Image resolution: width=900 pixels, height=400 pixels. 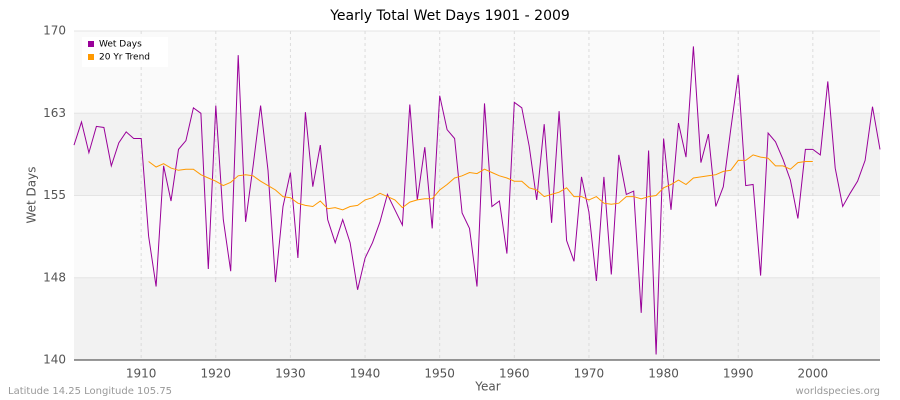 What do you see at coordinates (141, 374) in the screenshot?
I see `x-tick-label: 1910` at bounding box center [141, 374].